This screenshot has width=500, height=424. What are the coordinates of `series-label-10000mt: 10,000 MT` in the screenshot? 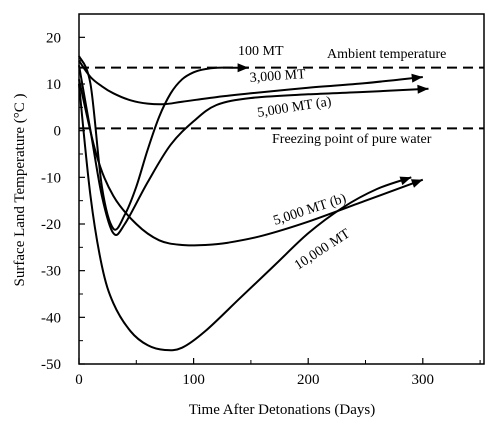 It's located at (322, 249).